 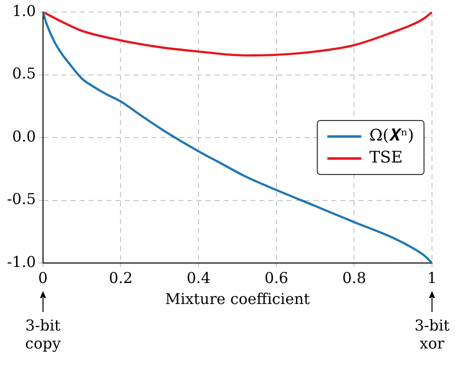 I want to click on legend-label: Ω(𝑿ⁿ), so click(x=391, y=135).